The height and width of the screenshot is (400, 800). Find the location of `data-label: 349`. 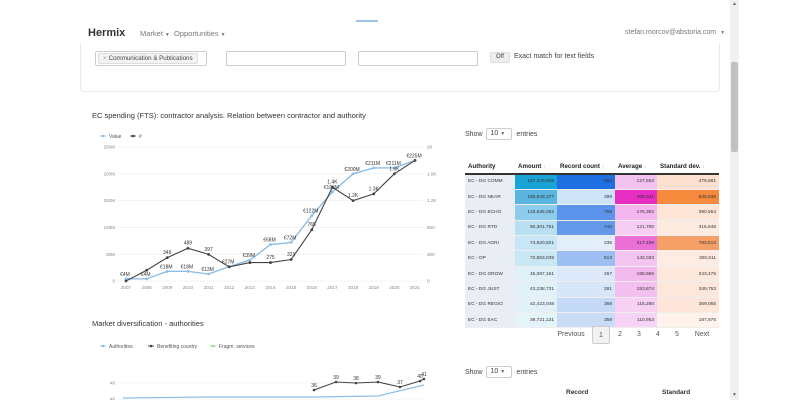

data-label: 349 is located at coordinates (167, 253).